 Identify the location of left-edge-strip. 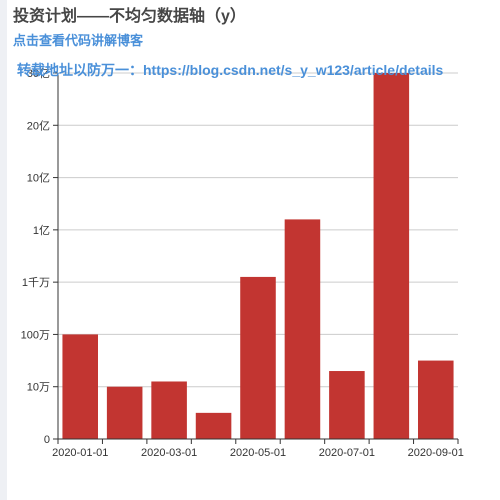
(3, 250).